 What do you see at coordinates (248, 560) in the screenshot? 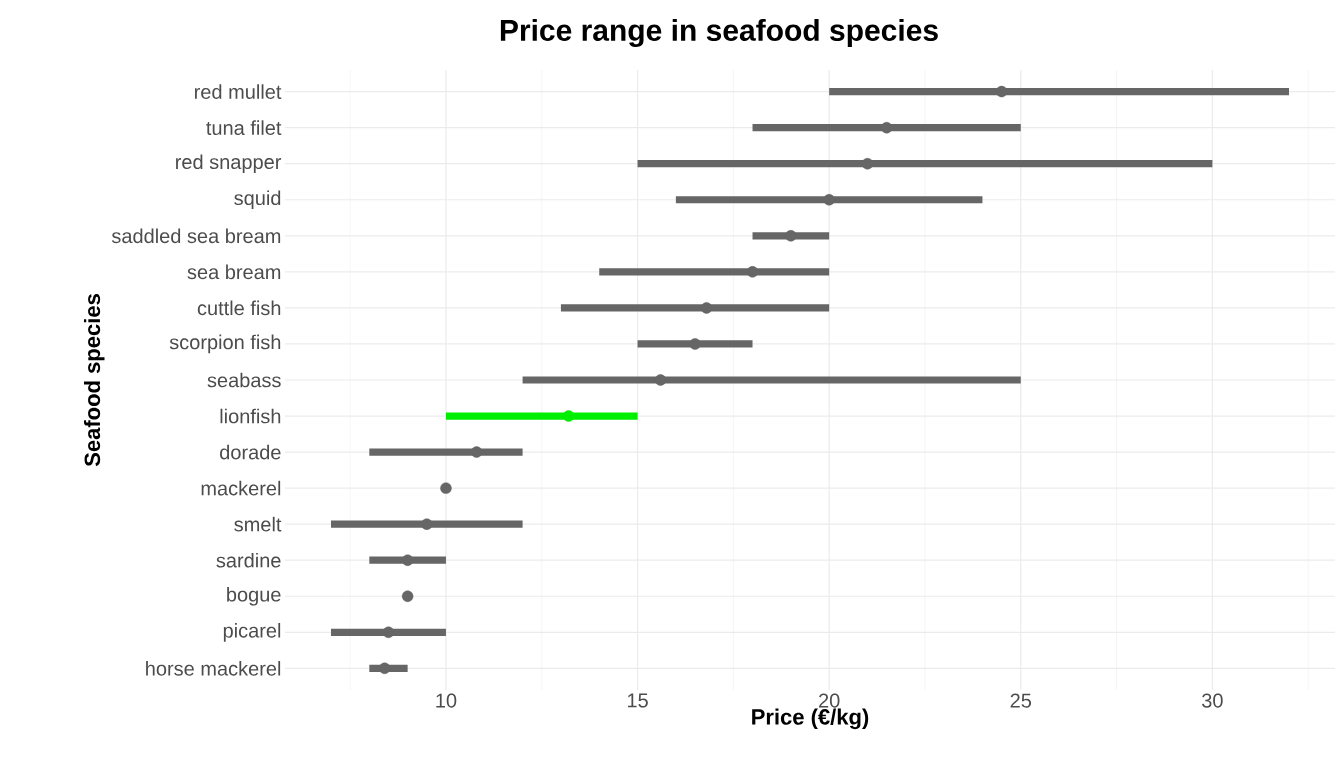
I see `y-tick-label: sardine` at bounding box center [248, 560].